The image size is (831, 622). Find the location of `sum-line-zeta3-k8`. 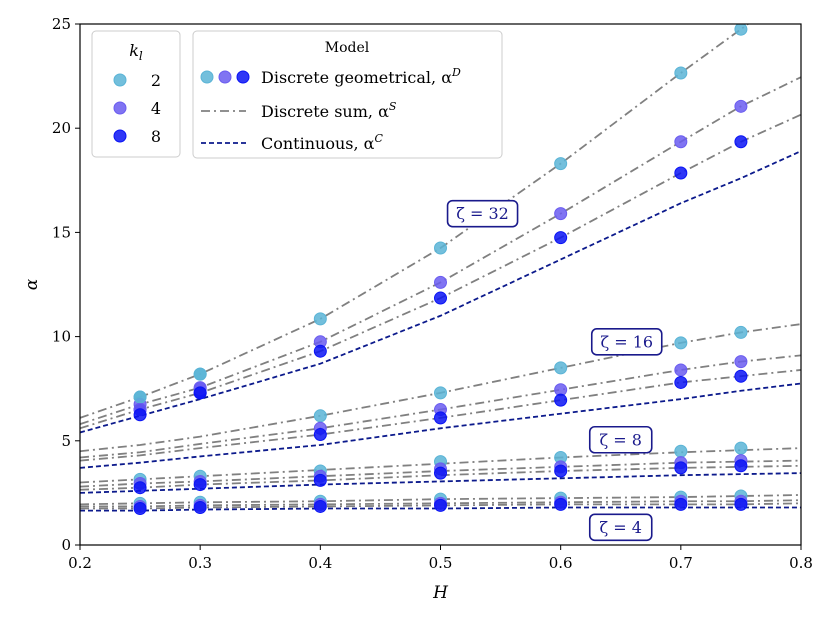

sum-line-zeta3-k8 is located at coordinates (440, 506).